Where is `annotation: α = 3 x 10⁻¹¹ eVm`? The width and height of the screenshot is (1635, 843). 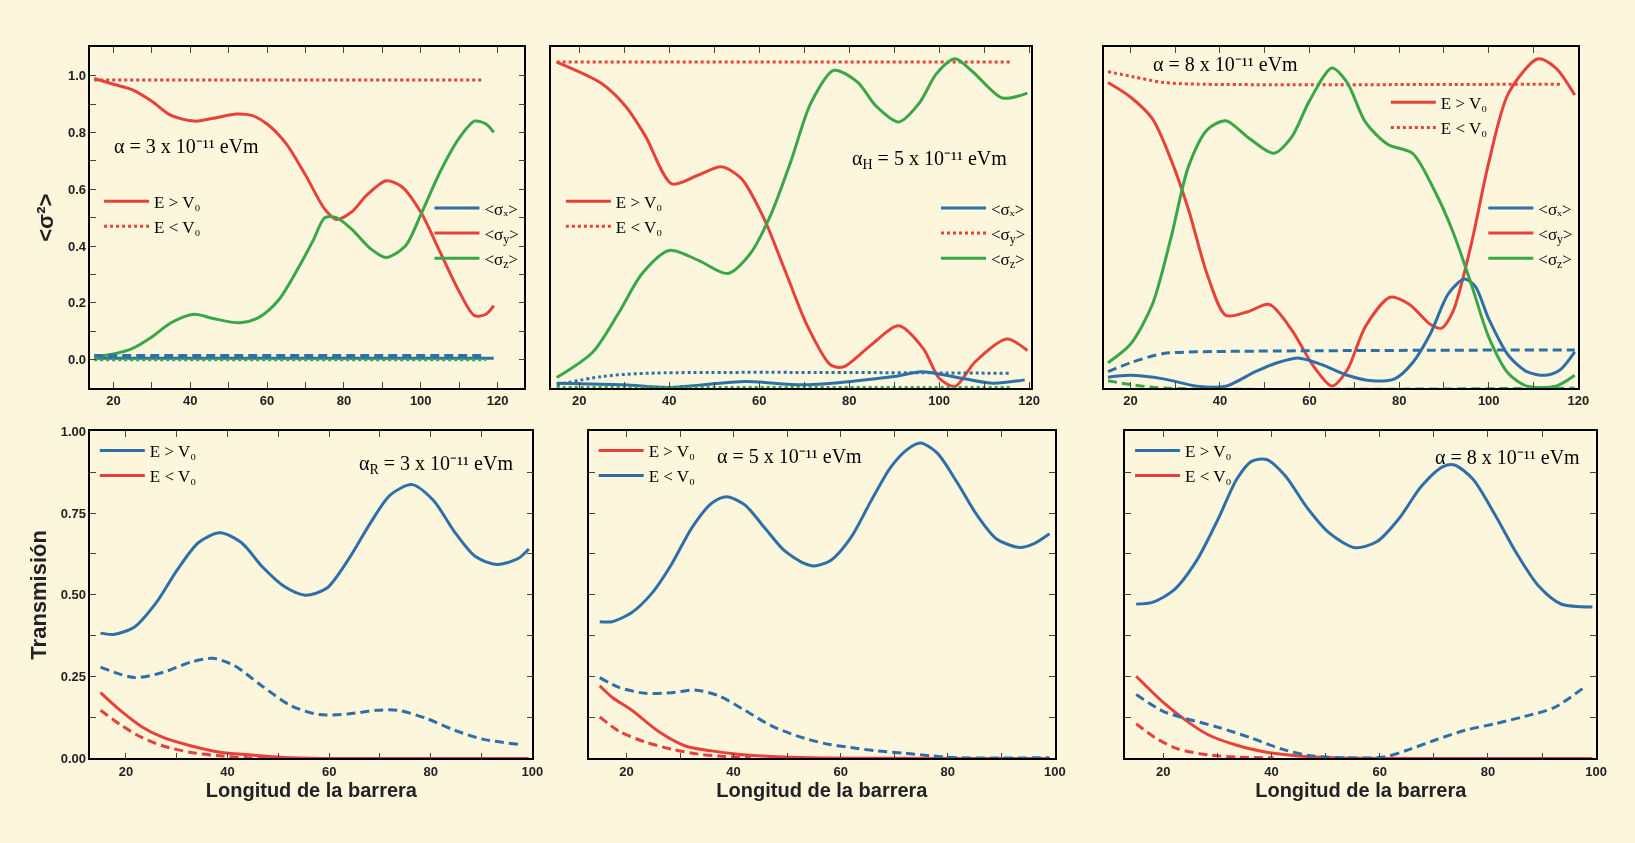
annotation: α = 3 x 10⁻¹¹ eVm is located at coordinates (187, 146).